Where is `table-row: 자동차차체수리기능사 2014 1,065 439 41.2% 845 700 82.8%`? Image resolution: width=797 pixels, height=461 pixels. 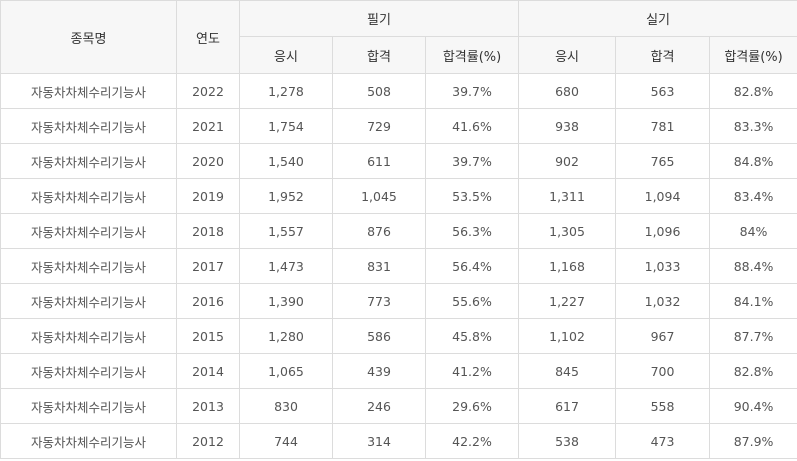 table-row: 자동차차체수리기능사 2014 1,065 439 41.2% 845 700 82.8% is located at coordinates (398, 371).